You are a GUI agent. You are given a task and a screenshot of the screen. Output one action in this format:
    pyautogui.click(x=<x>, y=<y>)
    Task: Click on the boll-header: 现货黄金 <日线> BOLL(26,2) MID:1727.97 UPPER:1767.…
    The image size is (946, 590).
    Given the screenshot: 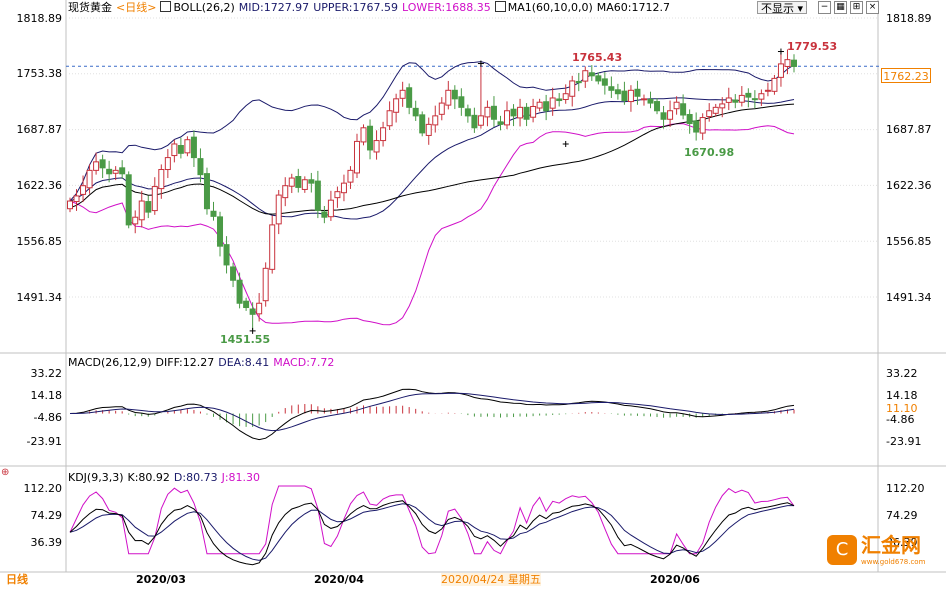 What is the action you would take?
    pyautogui.click(x=371, y=8)
    